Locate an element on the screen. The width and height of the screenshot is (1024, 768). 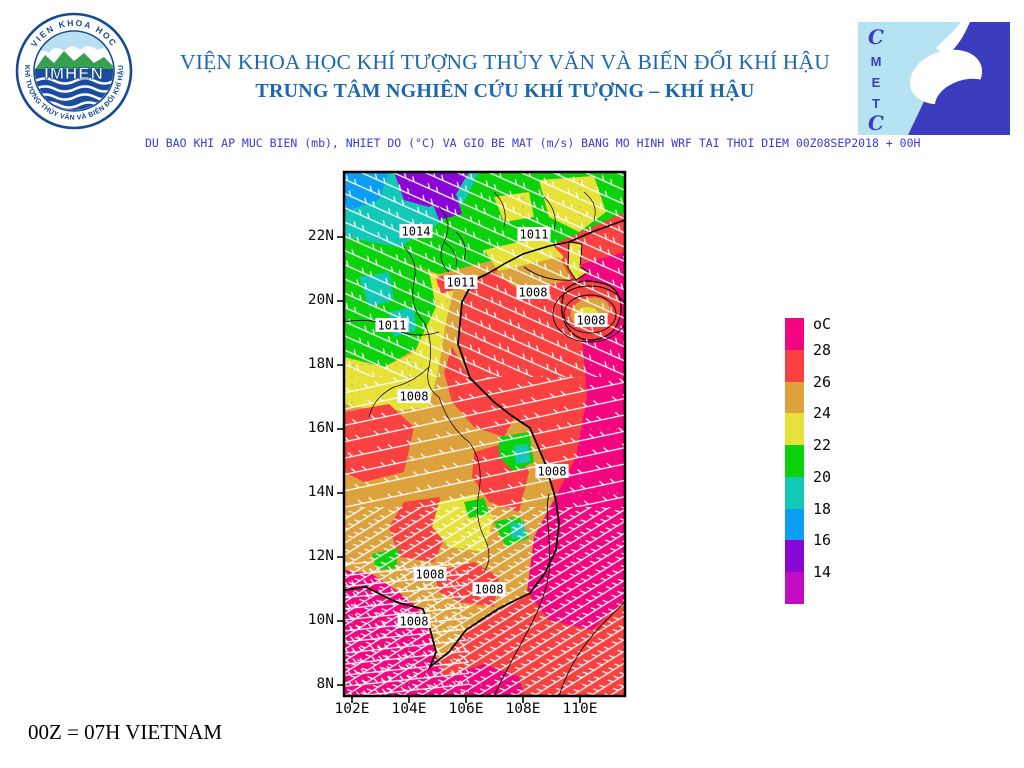
legend-tick: 24 is located at coordinates (822, 413).